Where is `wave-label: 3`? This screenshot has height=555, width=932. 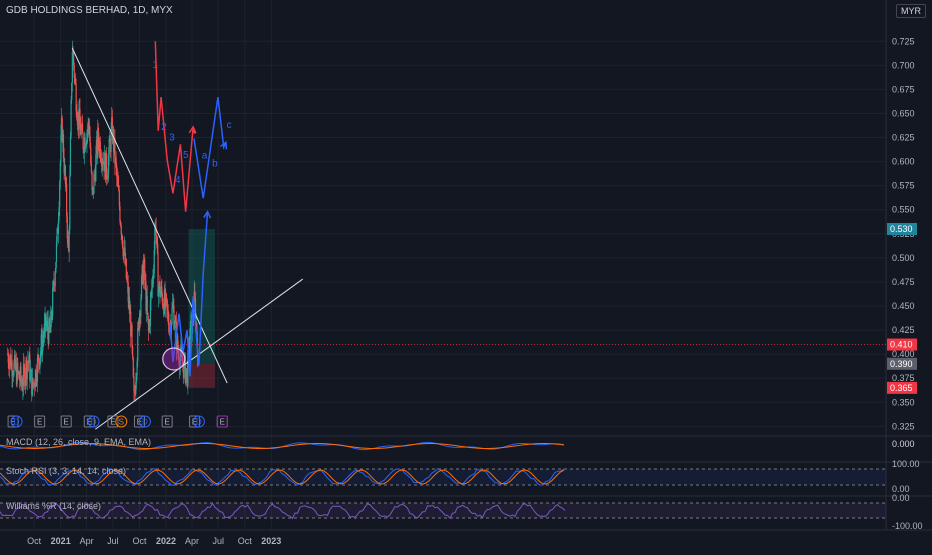 wave-label: 3 is located at coordinates (172, 137).